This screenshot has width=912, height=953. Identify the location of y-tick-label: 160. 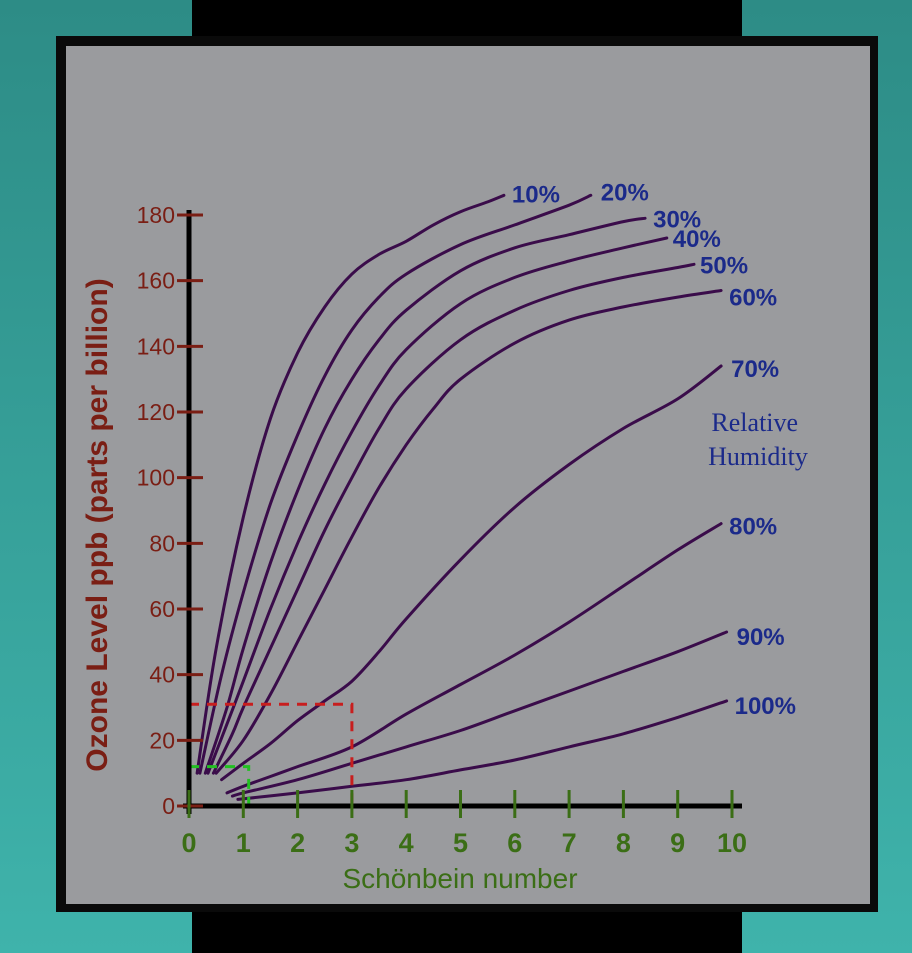
(156, 281).